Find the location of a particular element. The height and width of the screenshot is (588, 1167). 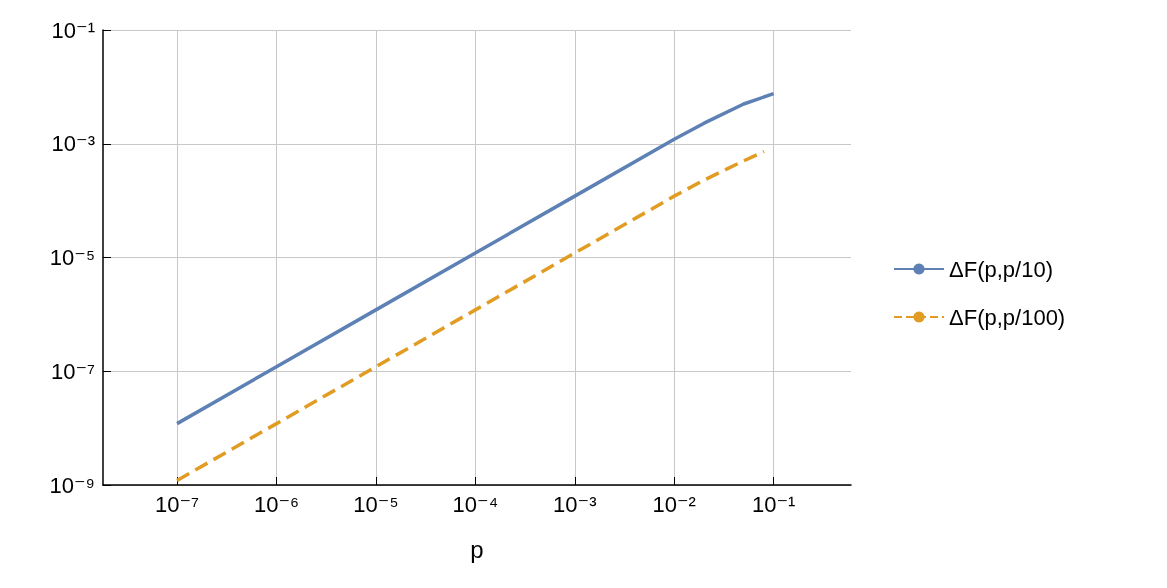

y-tick-label: 10⁻⁵ is located at coordinates (72, 257).